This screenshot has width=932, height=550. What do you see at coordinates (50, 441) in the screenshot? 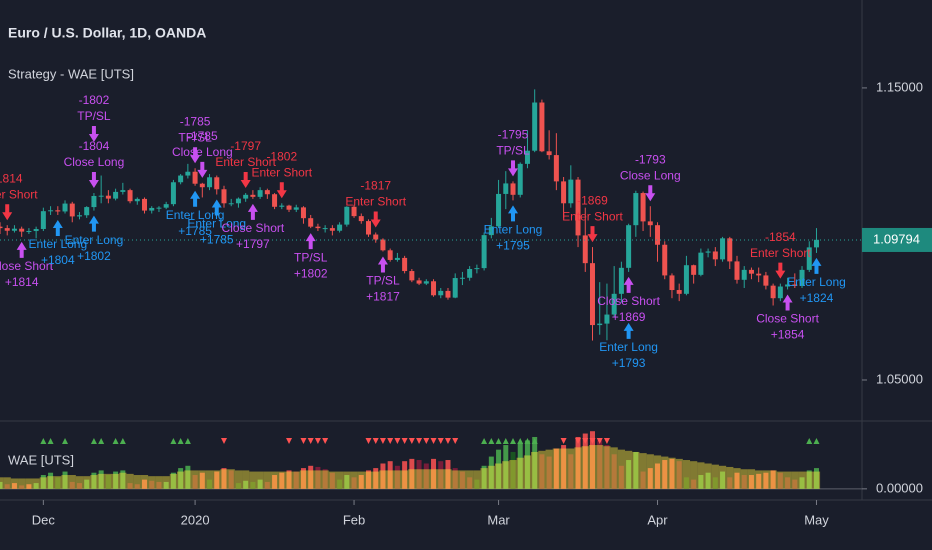
I see `buy-triangle` at bounding box center [50, 441].